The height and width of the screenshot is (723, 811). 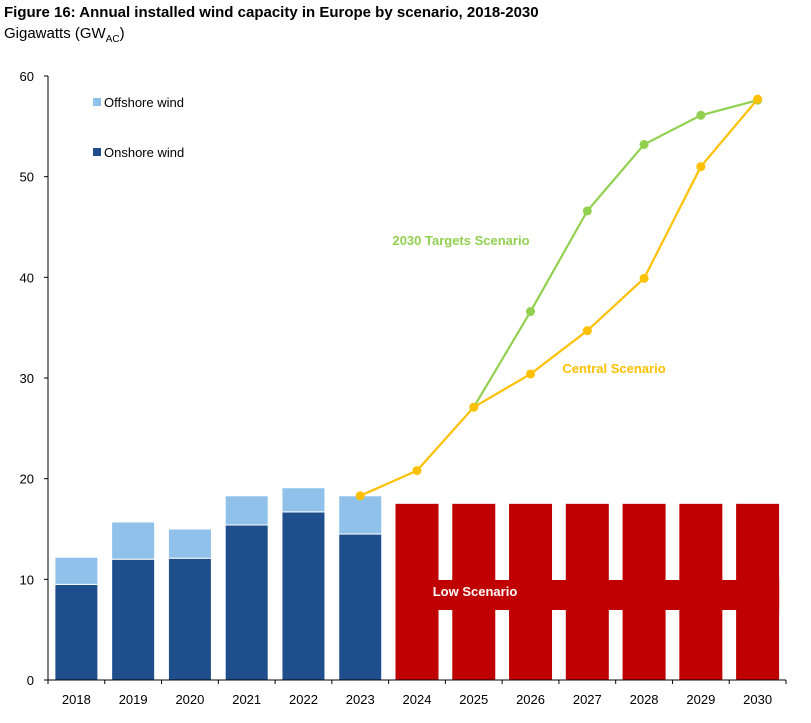 What do you see at coordinates (757, 699) in the screenshot?
I see `x-tick-label: 2030` at bounding box center [757, 699].